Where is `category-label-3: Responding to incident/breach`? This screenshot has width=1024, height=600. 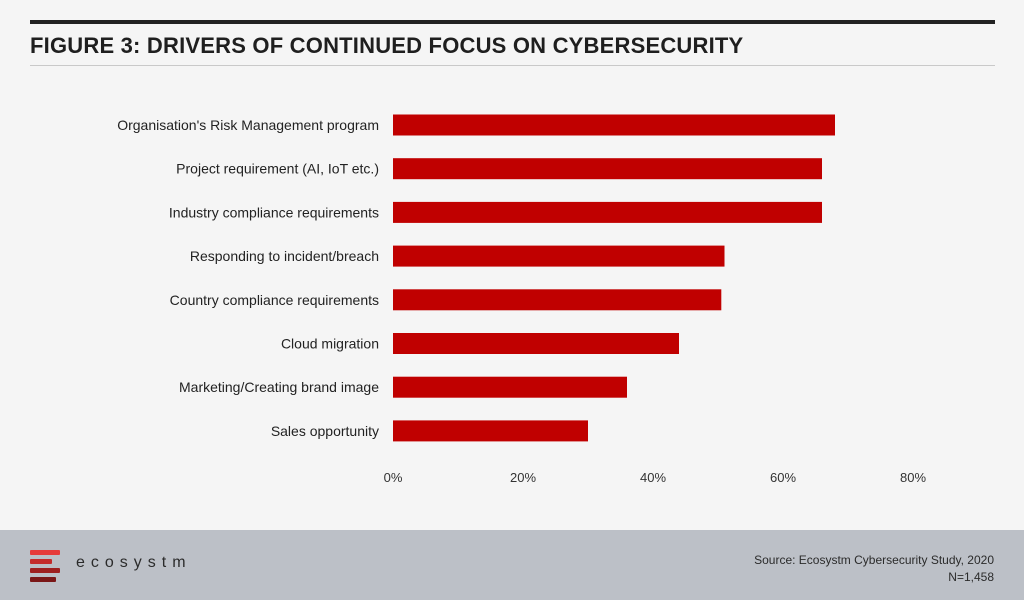
category-label-3: Responding to incident/breach is located at coordinates (284, 256).